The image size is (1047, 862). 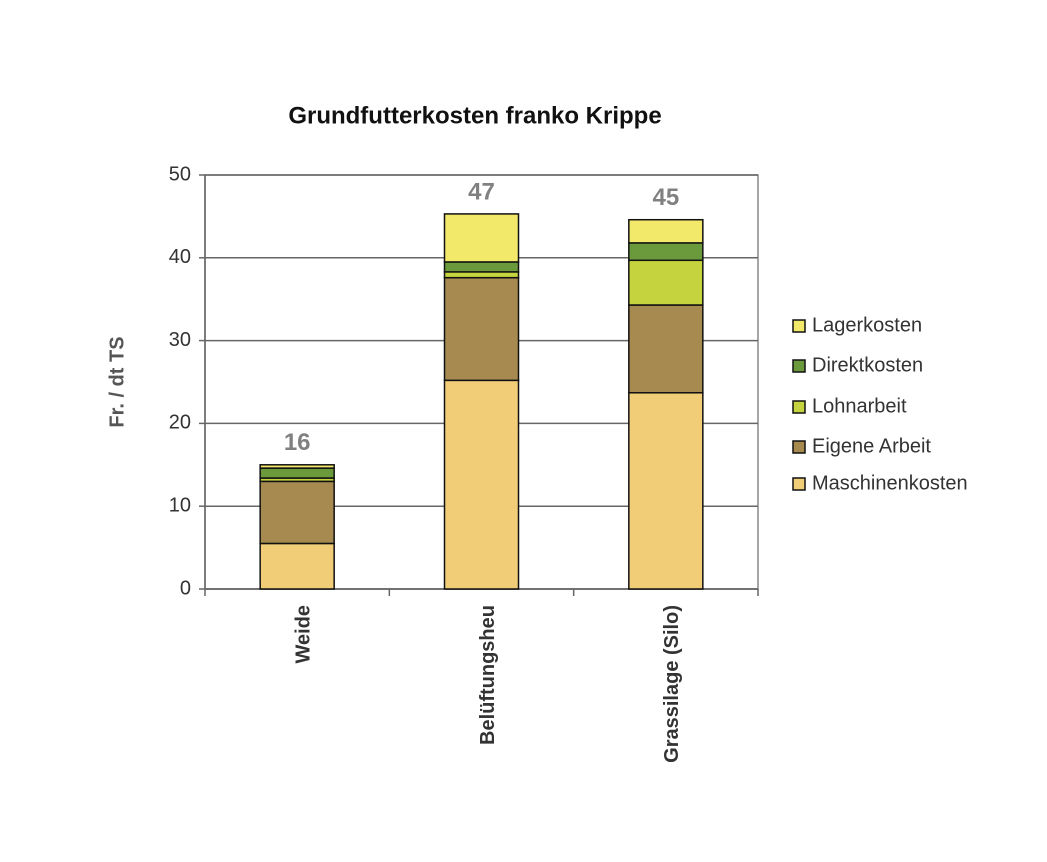 What do you see at coordinates (871, 446) in the screenshot?
I see `legend-label: Eigene Arbeit` at bounding box center [871, 446].